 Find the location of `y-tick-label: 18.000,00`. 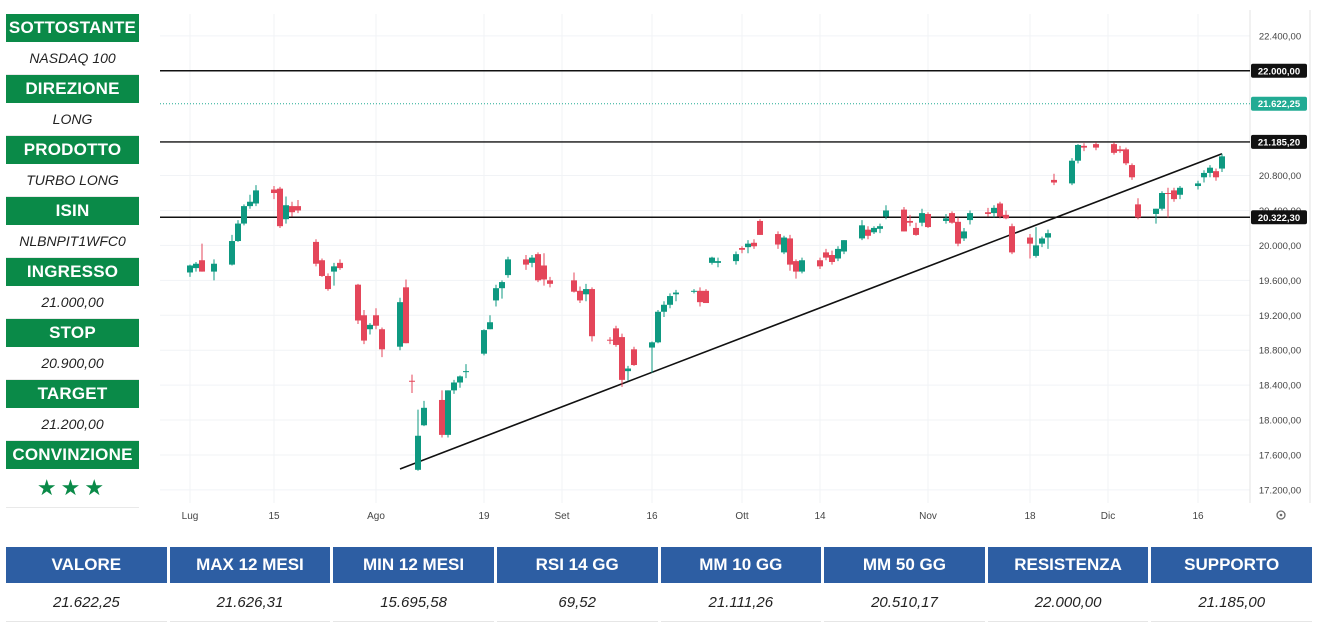

y-tick-label: 18.000,00 is located at coordinates (1280, 421).